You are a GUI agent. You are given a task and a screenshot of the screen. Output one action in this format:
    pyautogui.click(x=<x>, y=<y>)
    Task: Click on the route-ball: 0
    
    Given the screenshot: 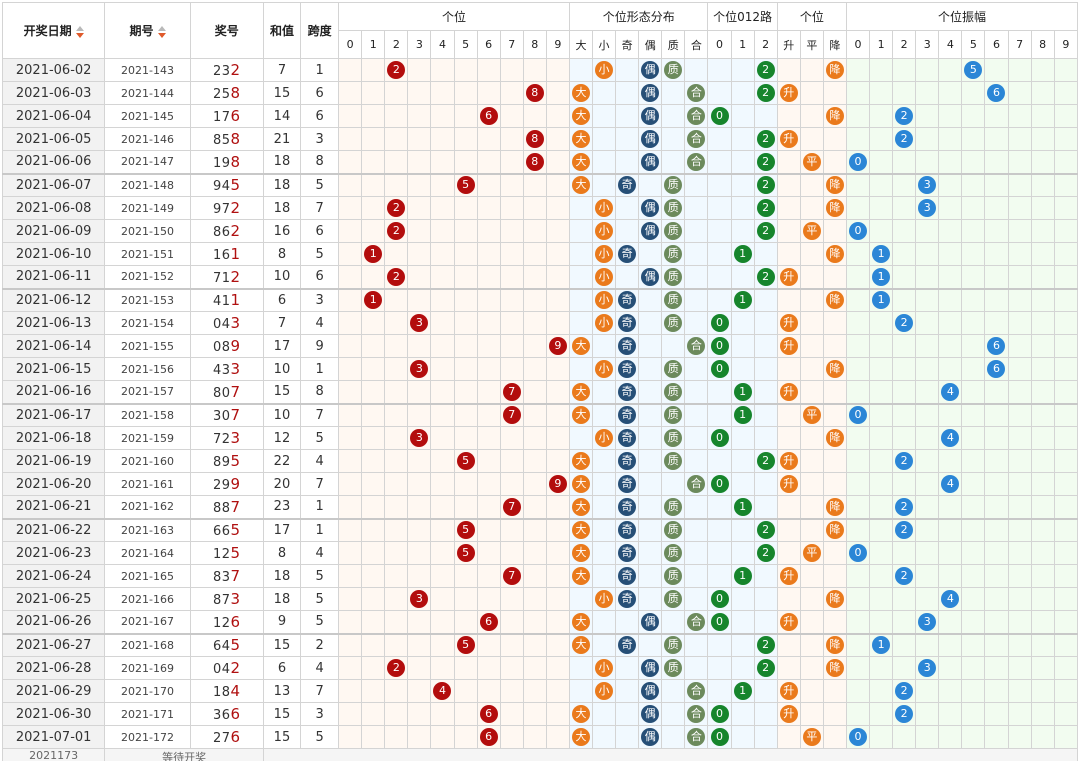 What is the action you would take?
    pyautogui.click(x=719, y=714)
    